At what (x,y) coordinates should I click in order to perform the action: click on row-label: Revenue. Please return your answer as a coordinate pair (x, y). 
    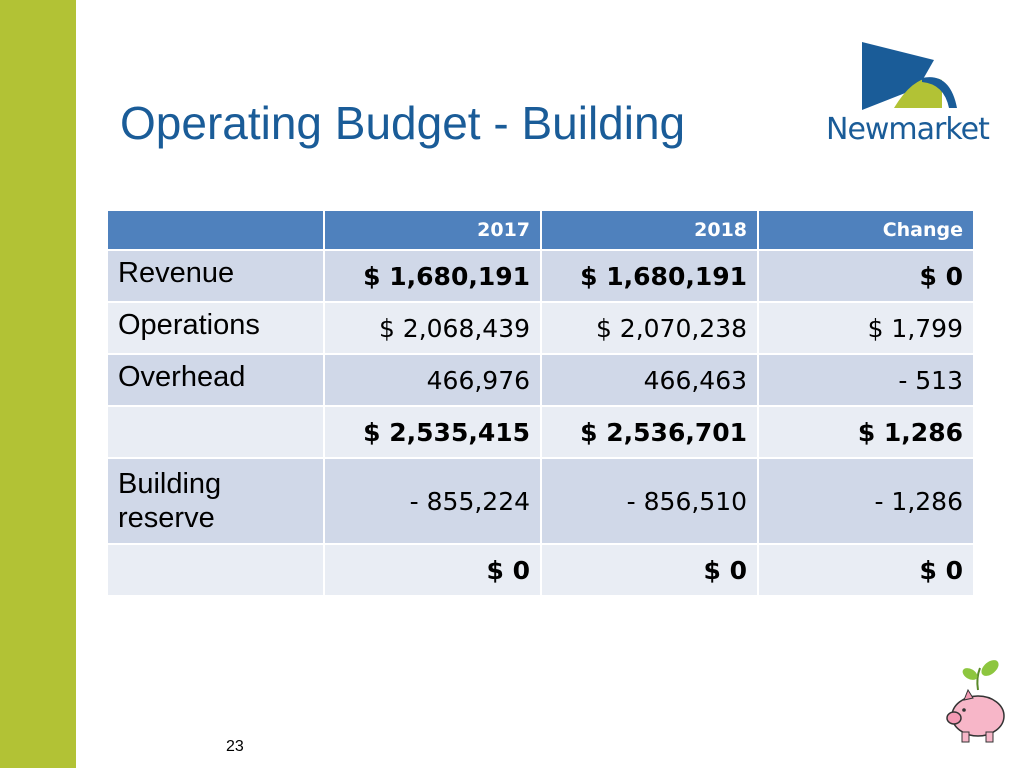
    Looking at the image, I should click on (216, 276).